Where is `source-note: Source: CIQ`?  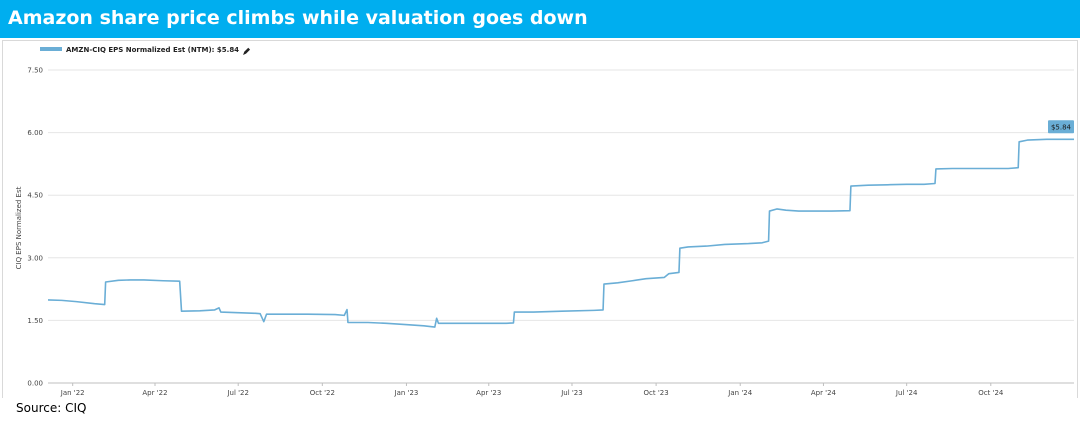
source-note: Source: CIQ is located at coordinates (51, 408).